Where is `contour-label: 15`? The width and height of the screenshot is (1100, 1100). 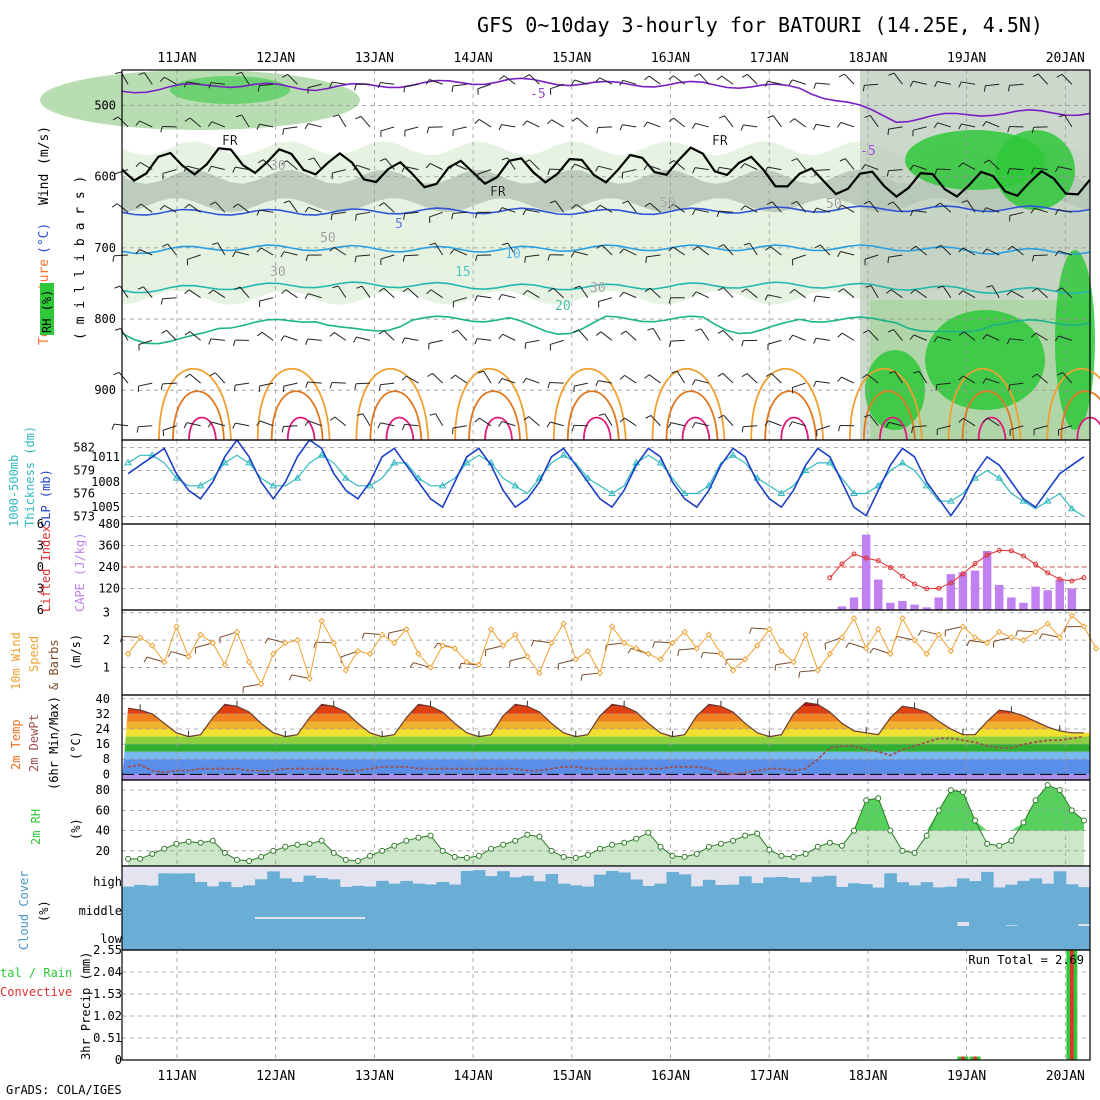 contour-label: 15 is located at coordinates (463, 272).